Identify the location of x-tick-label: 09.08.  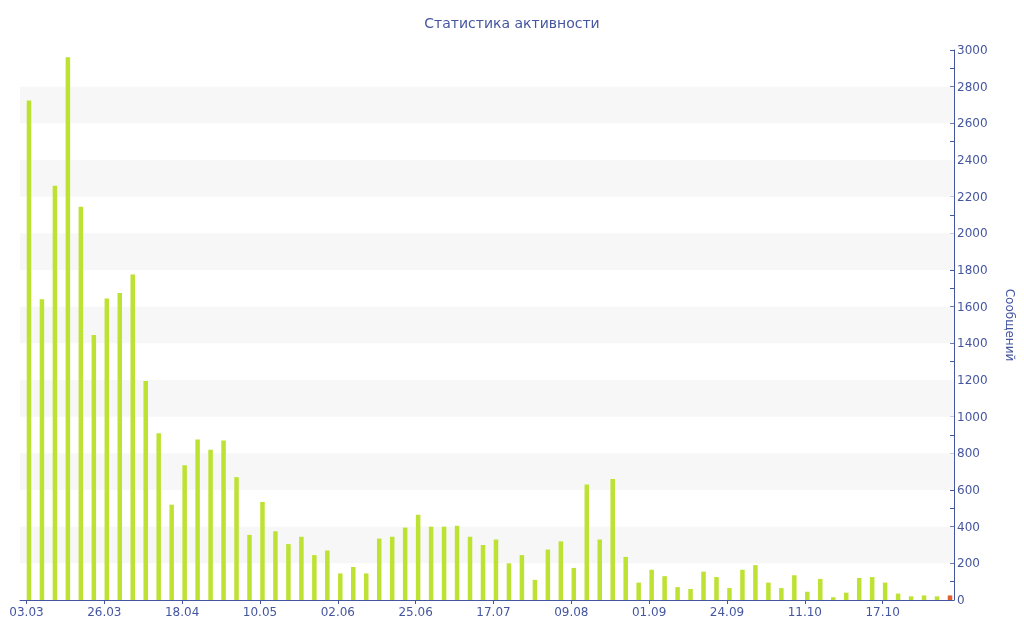
(571, 612).